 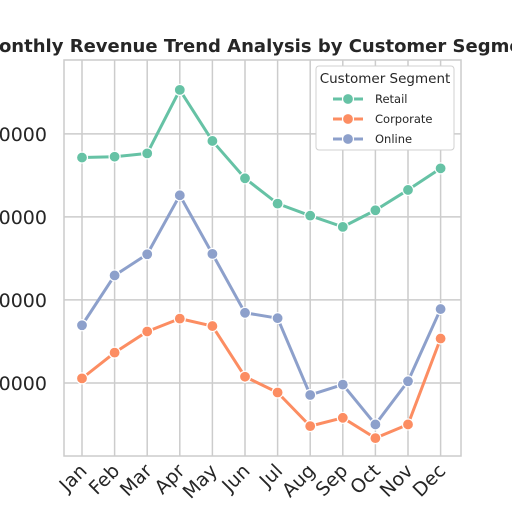 What do you see at coordinates (136, 480) in the screenshot?
I see `x-tick-label: Mar` at bounding box center [136, 480].